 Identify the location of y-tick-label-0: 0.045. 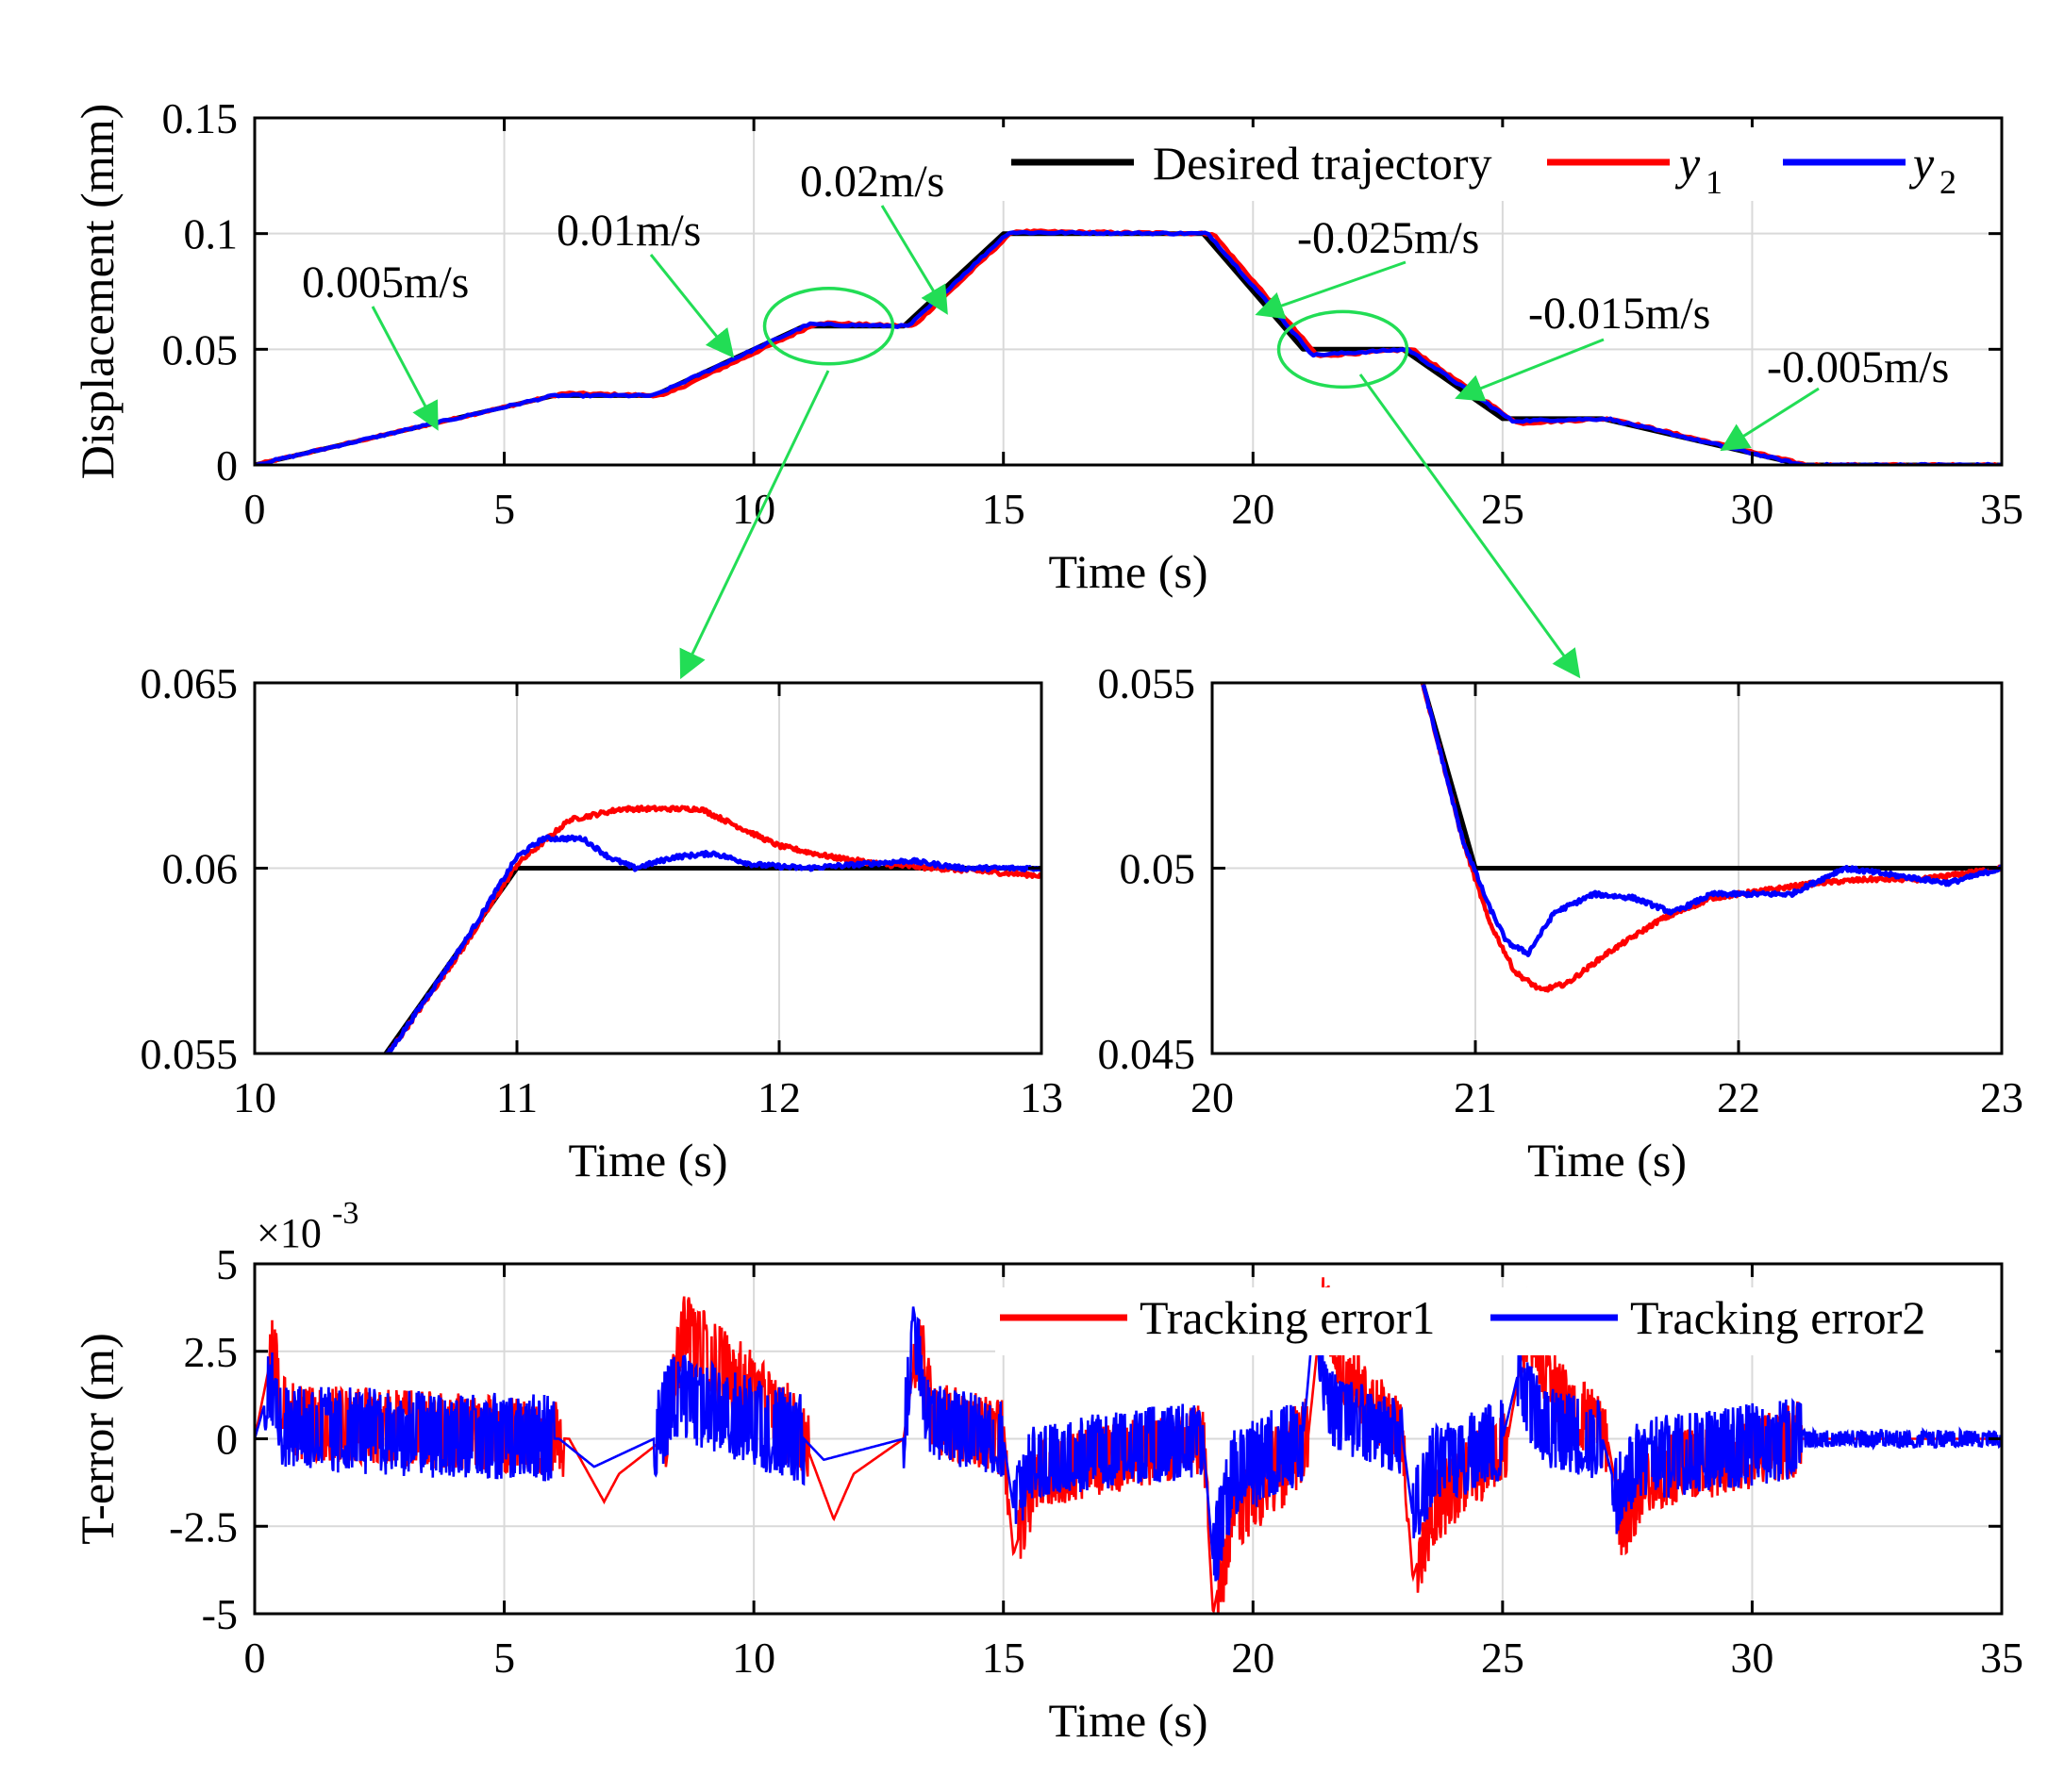
(1147, 1054).